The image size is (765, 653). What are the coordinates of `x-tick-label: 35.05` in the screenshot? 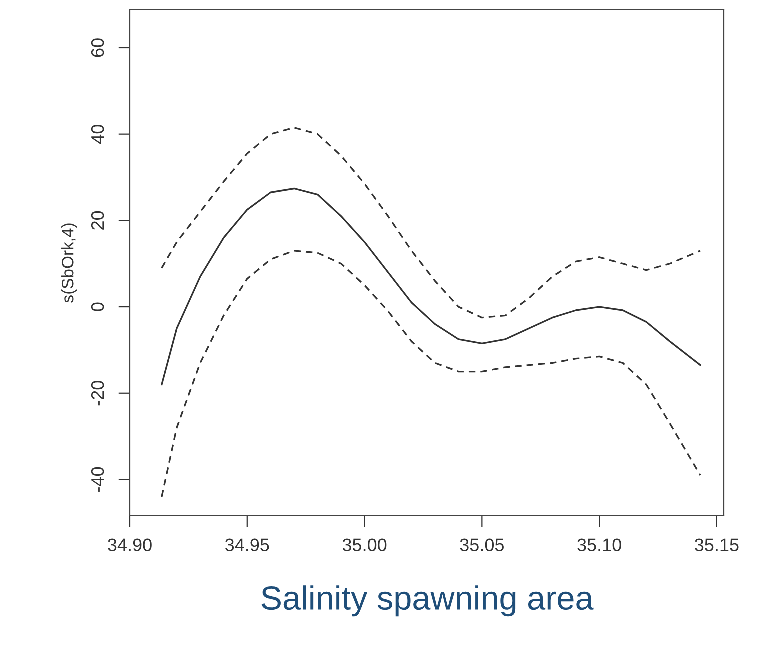 It's located at (482, 545).